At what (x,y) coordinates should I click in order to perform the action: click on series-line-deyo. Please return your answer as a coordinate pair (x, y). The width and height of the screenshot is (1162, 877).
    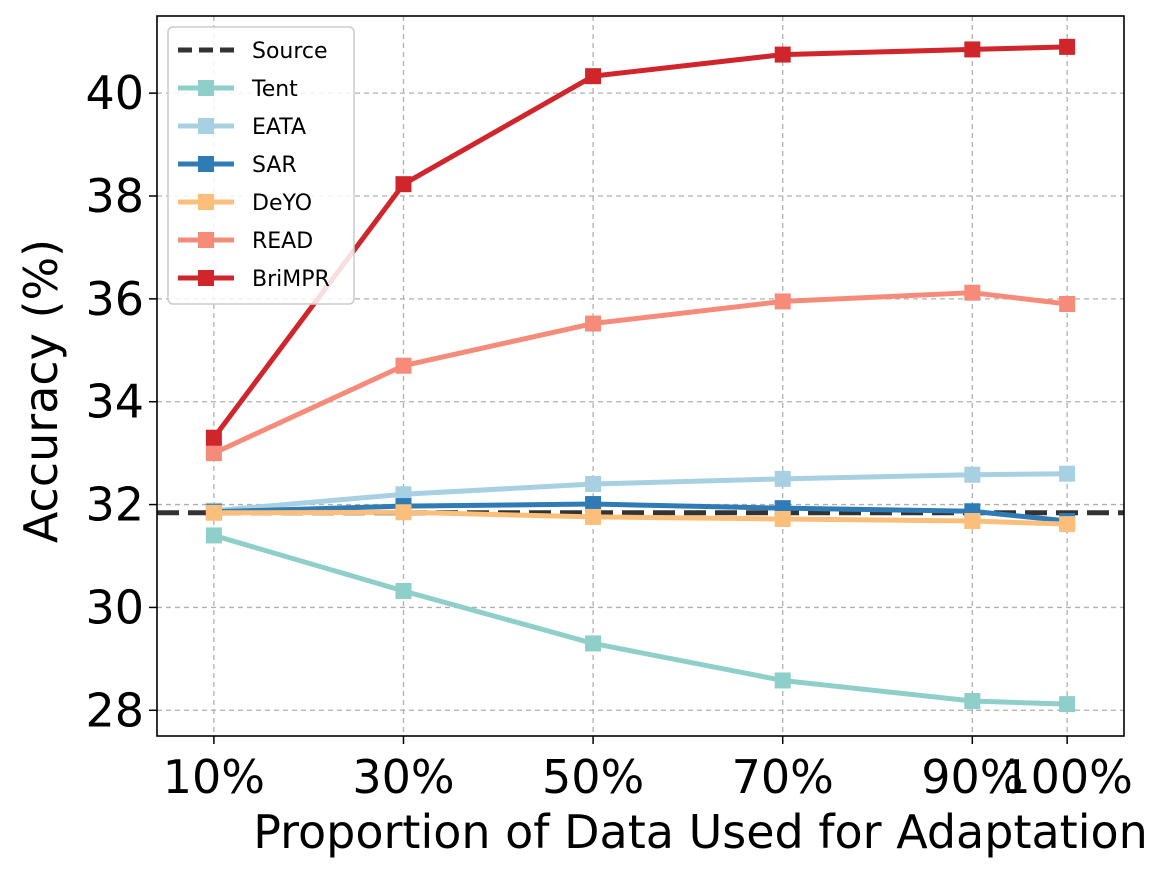
    Looking at the image, I should click on (640, 518).